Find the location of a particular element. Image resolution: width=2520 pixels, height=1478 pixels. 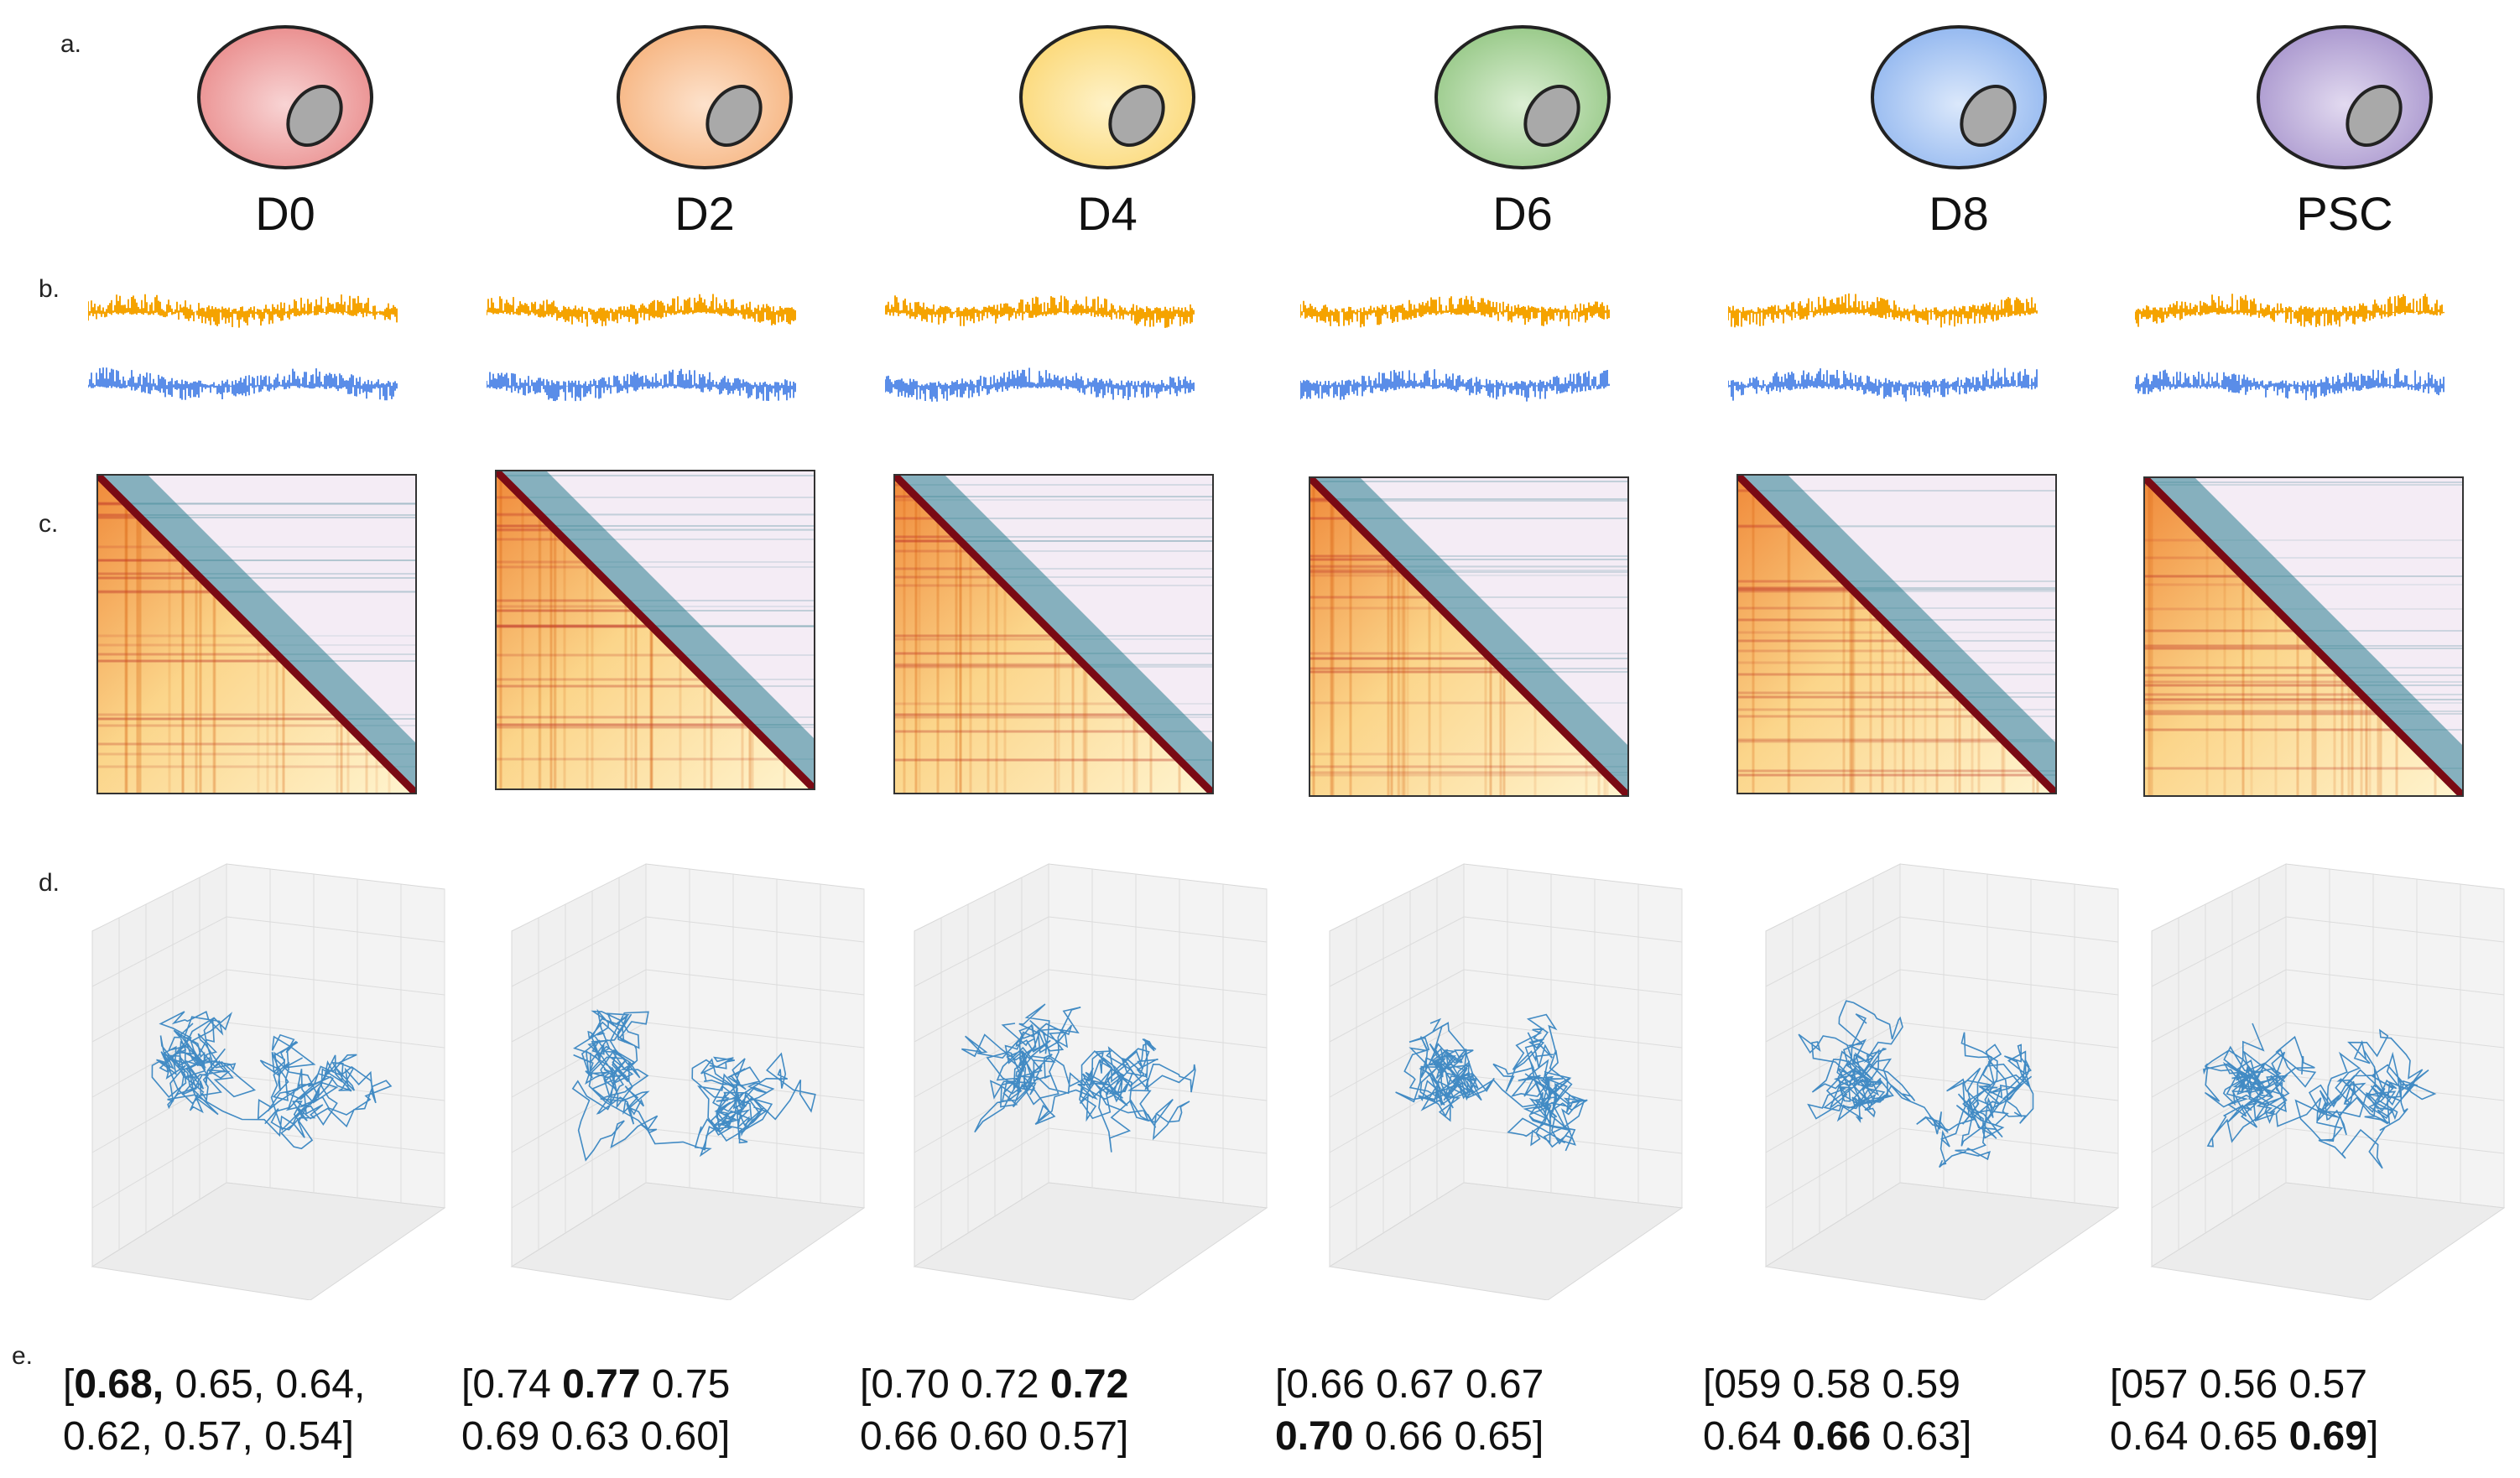

panel-label-b: b. is located at coordinates (50, 289).